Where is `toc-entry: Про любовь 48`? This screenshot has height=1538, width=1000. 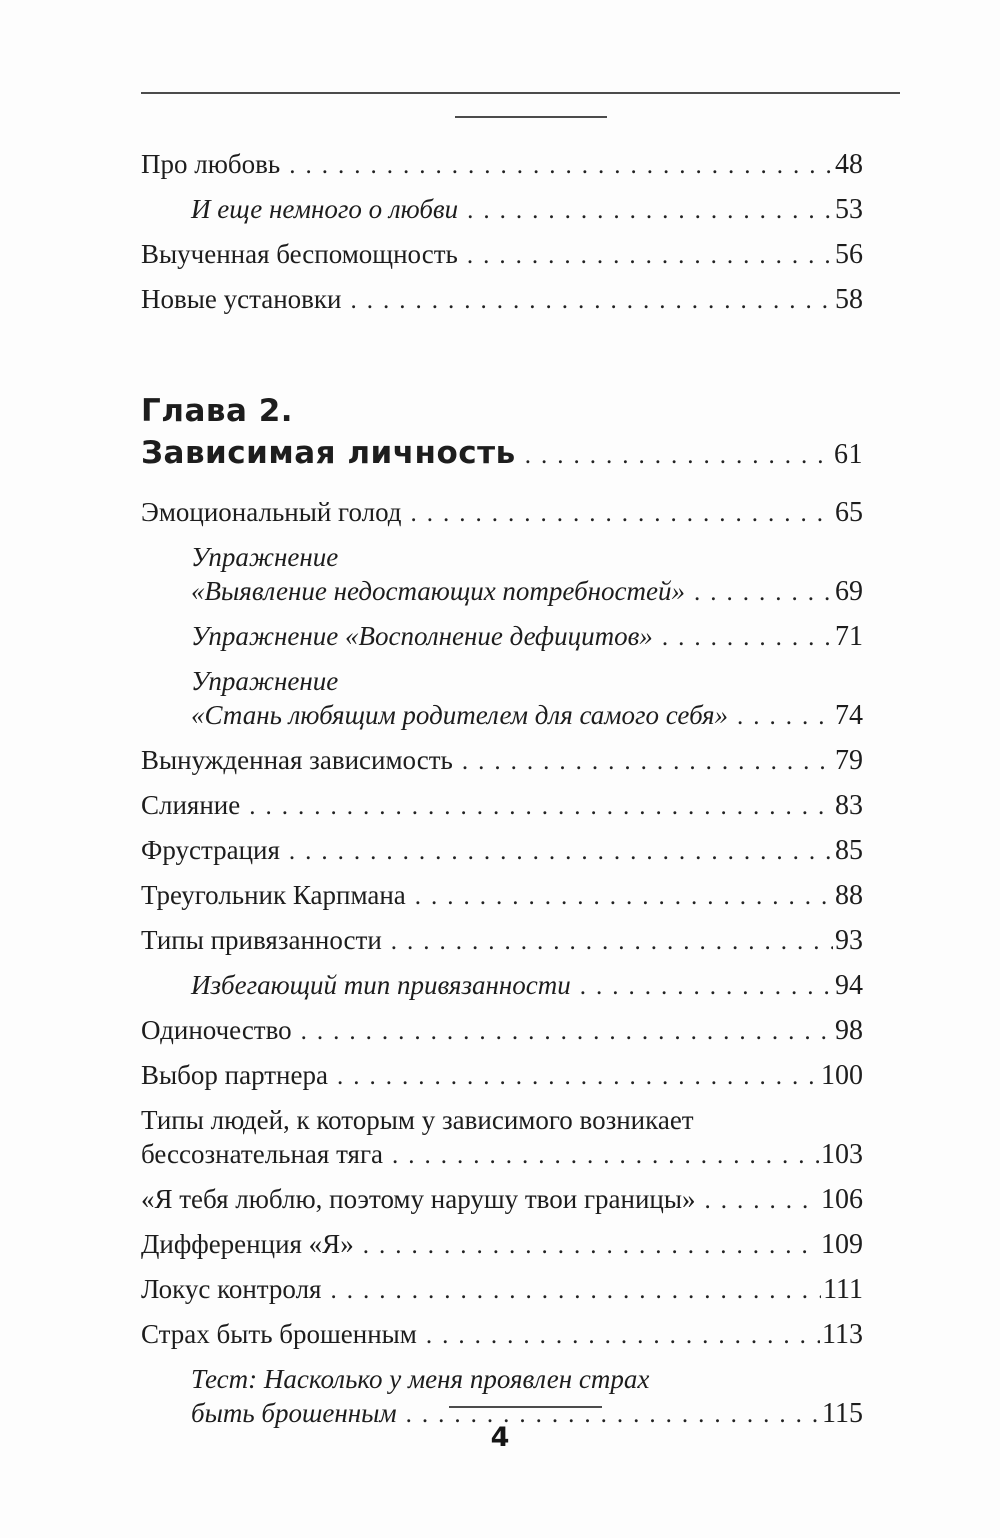
toc-entry: Про любовь 48 is located at coordinates (502, 165).